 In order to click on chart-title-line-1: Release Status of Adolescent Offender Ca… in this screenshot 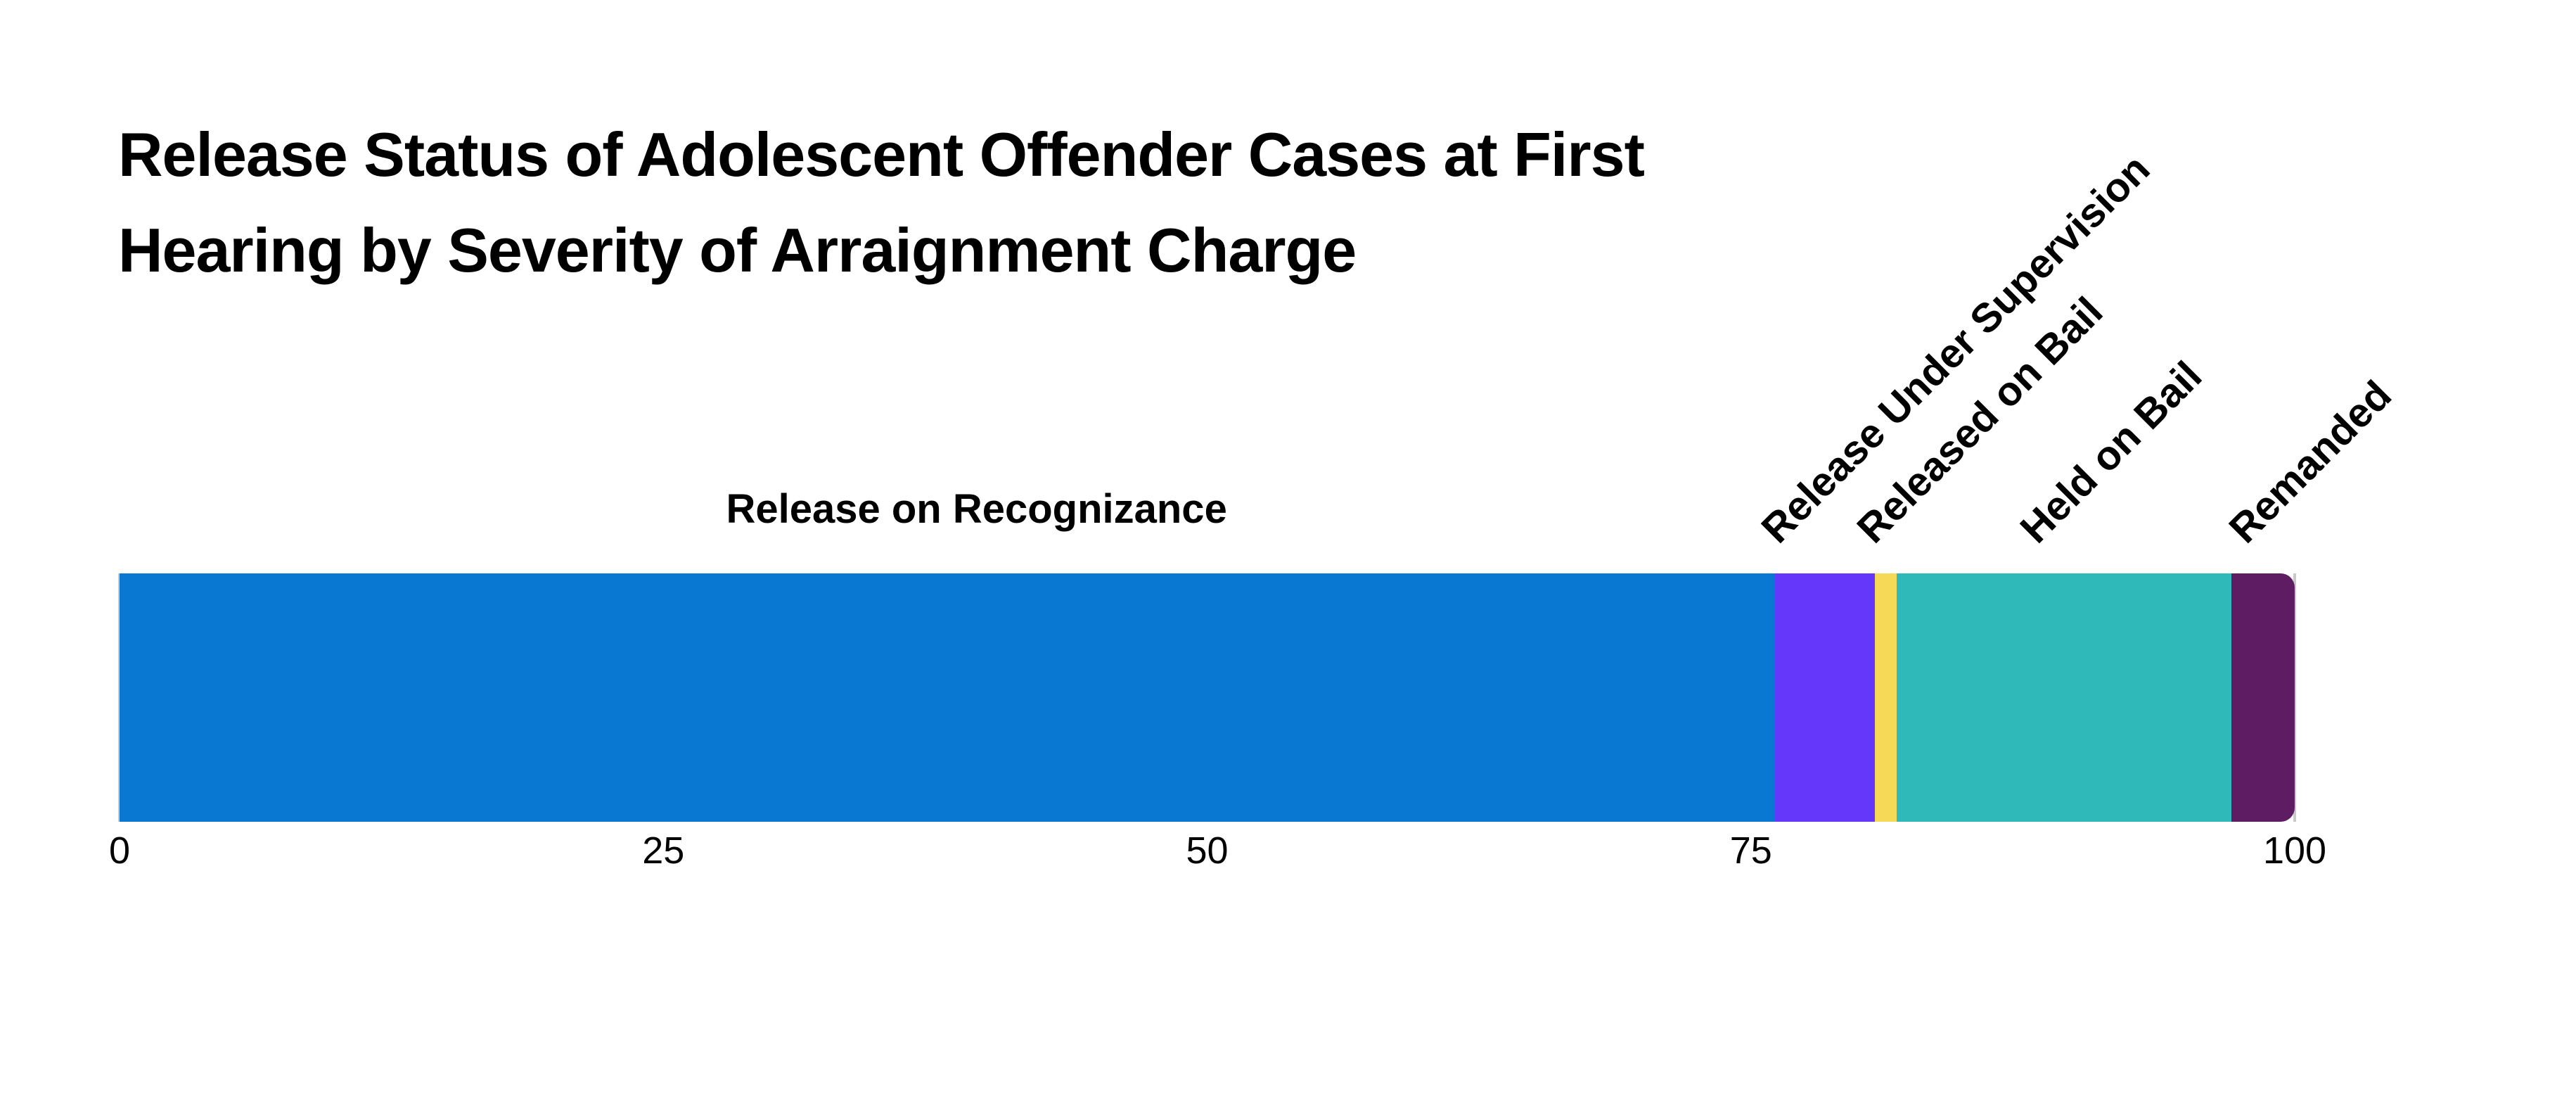, I will do `click(881, 155)`.